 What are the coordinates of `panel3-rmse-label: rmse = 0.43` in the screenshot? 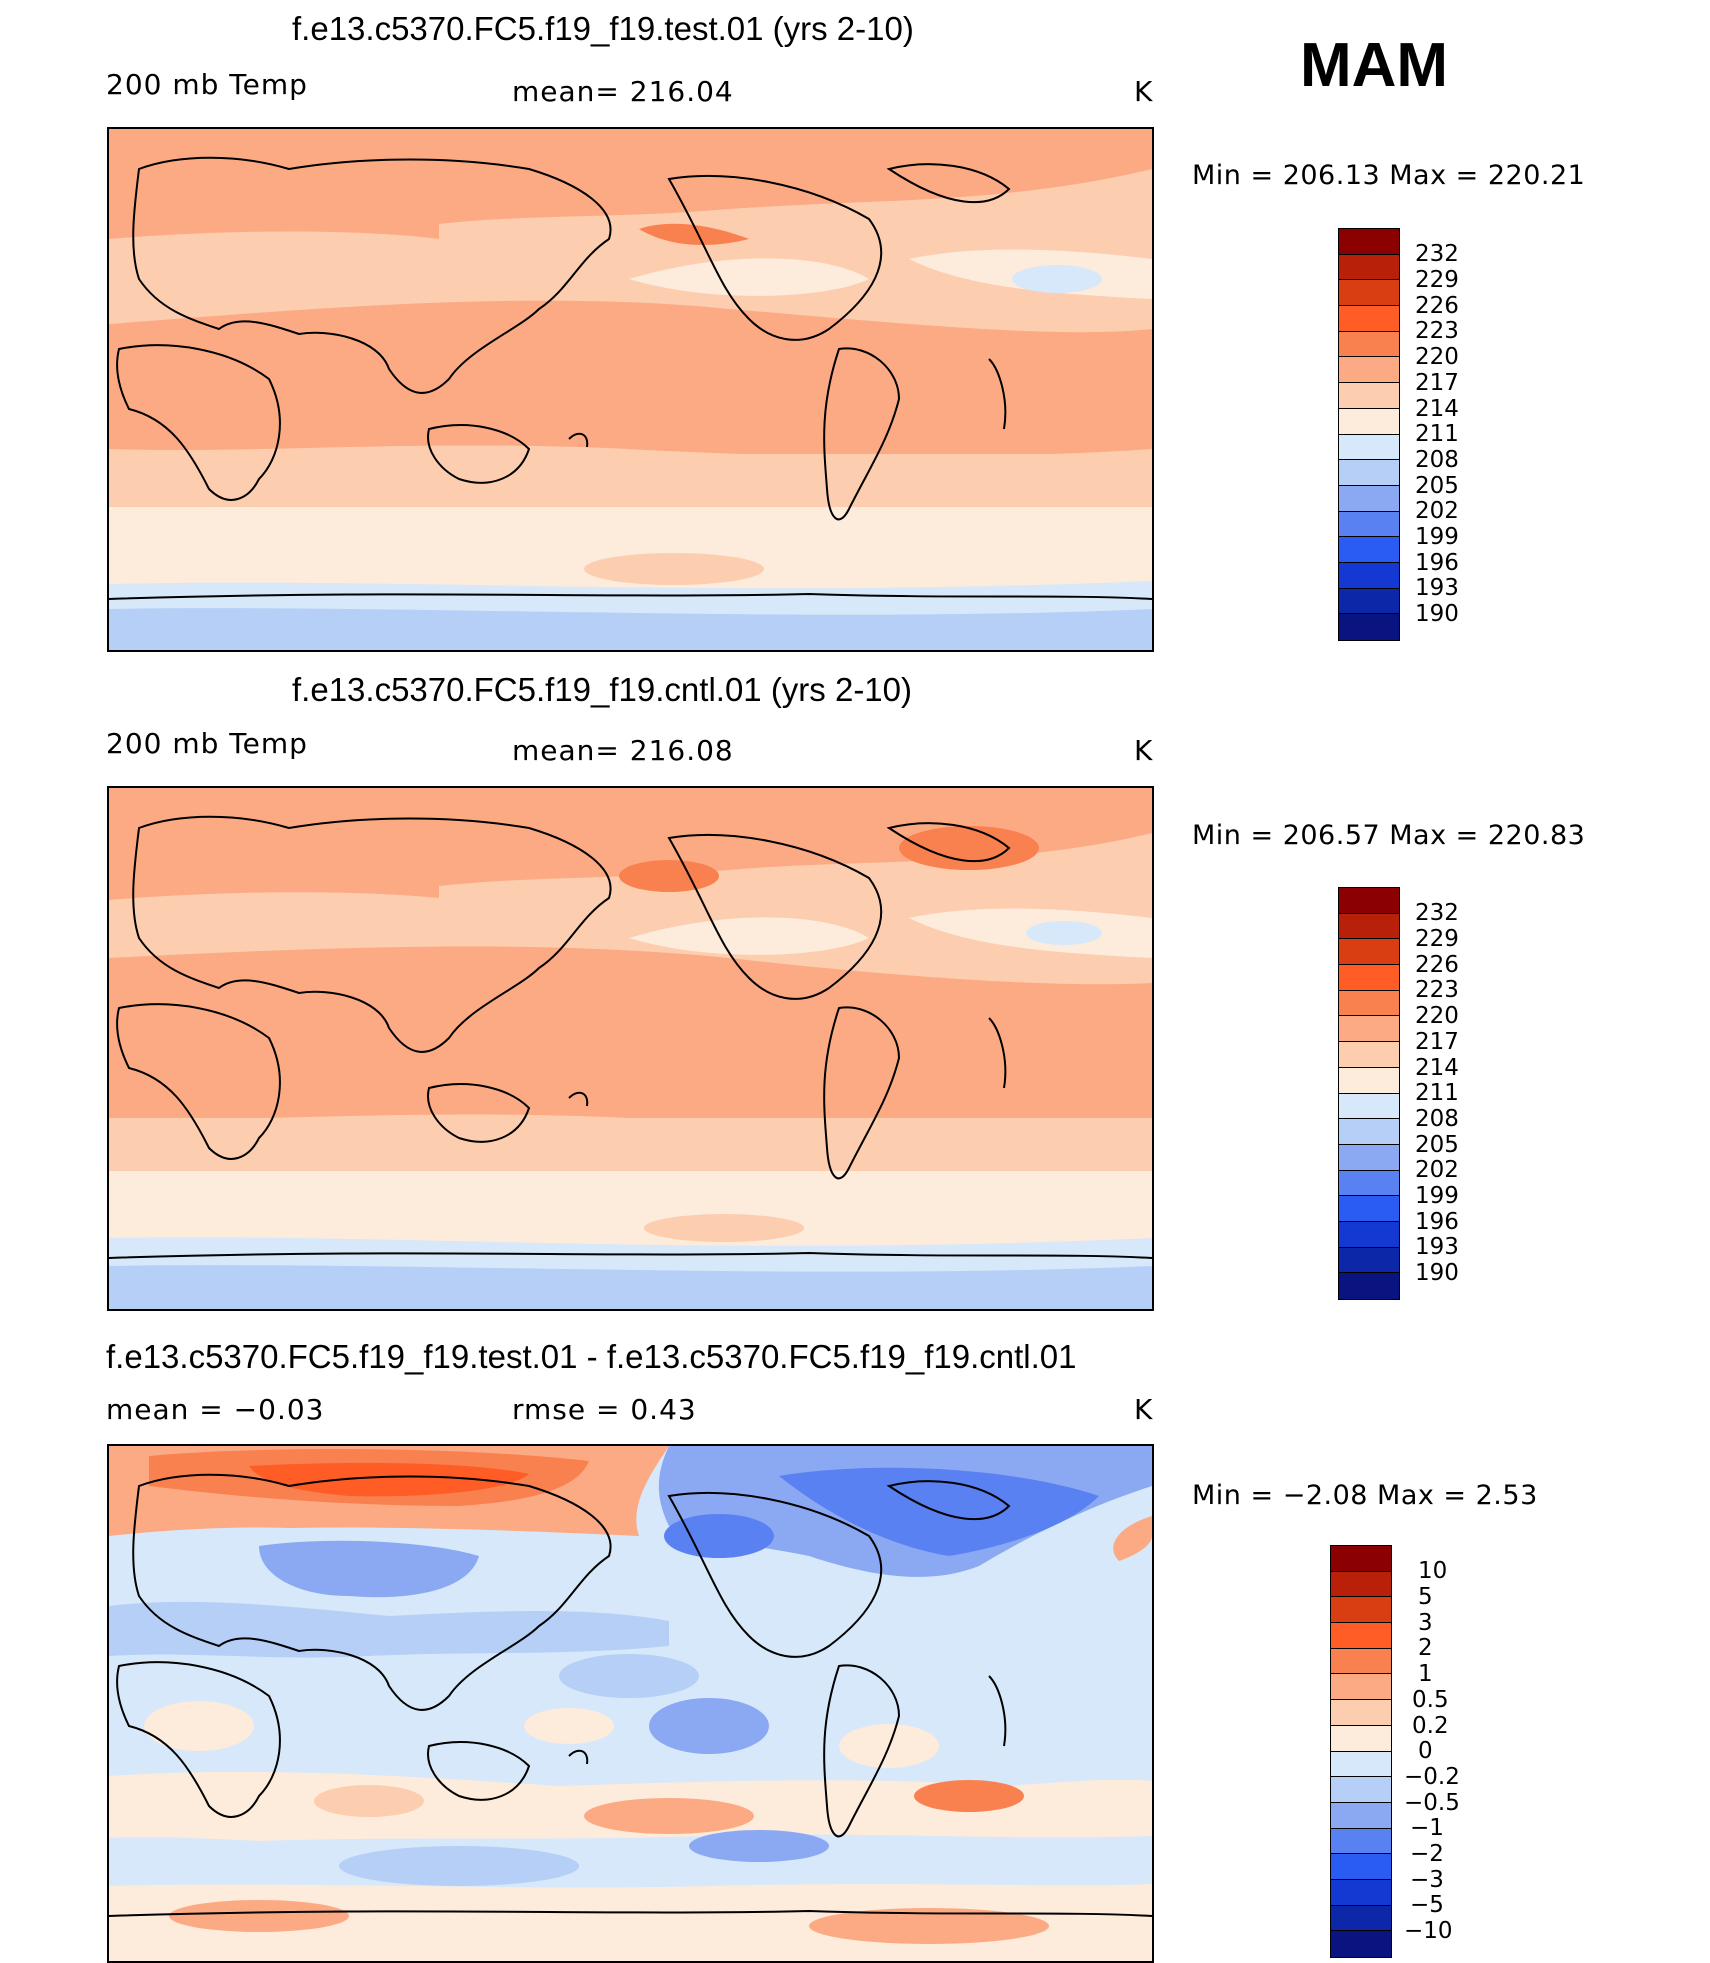 It's located at (604, 1409).